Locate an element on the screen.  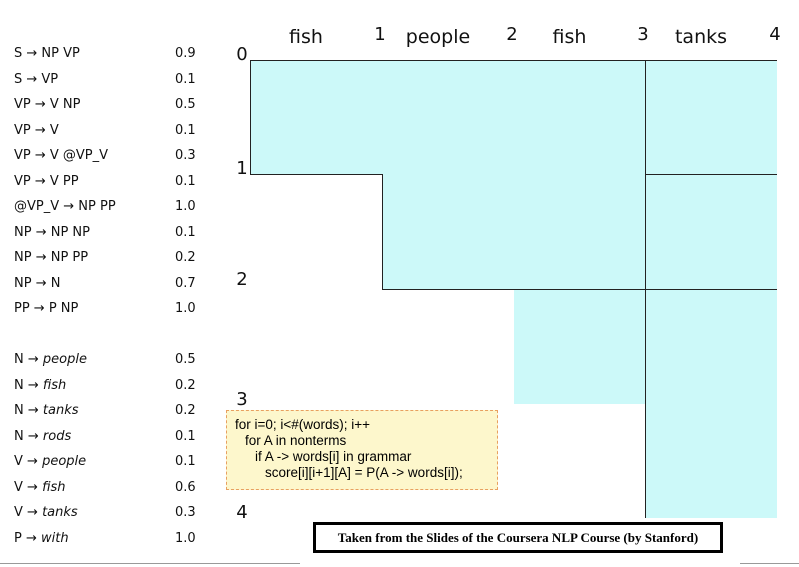
lhs: P → is located at coordinates (25, 538).